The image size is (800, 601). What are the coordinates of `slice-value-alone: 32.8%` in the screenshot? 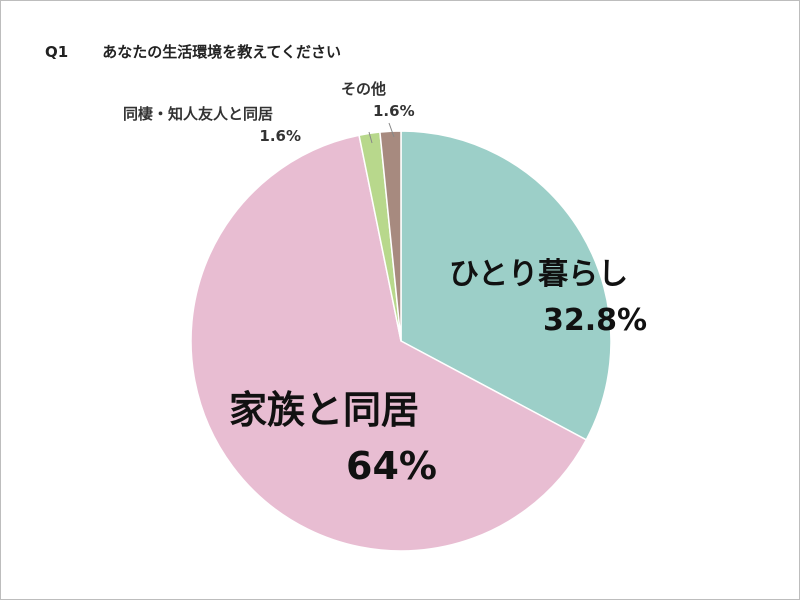 It's located at (595, 320).